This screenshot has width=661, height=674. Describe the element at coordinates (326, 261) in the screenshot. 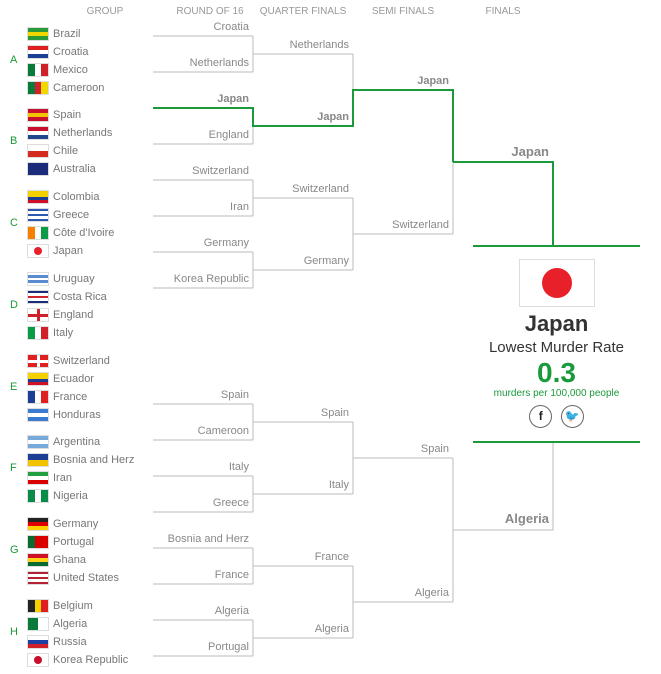

I see `quarter_finals-team: Germany` at that location.